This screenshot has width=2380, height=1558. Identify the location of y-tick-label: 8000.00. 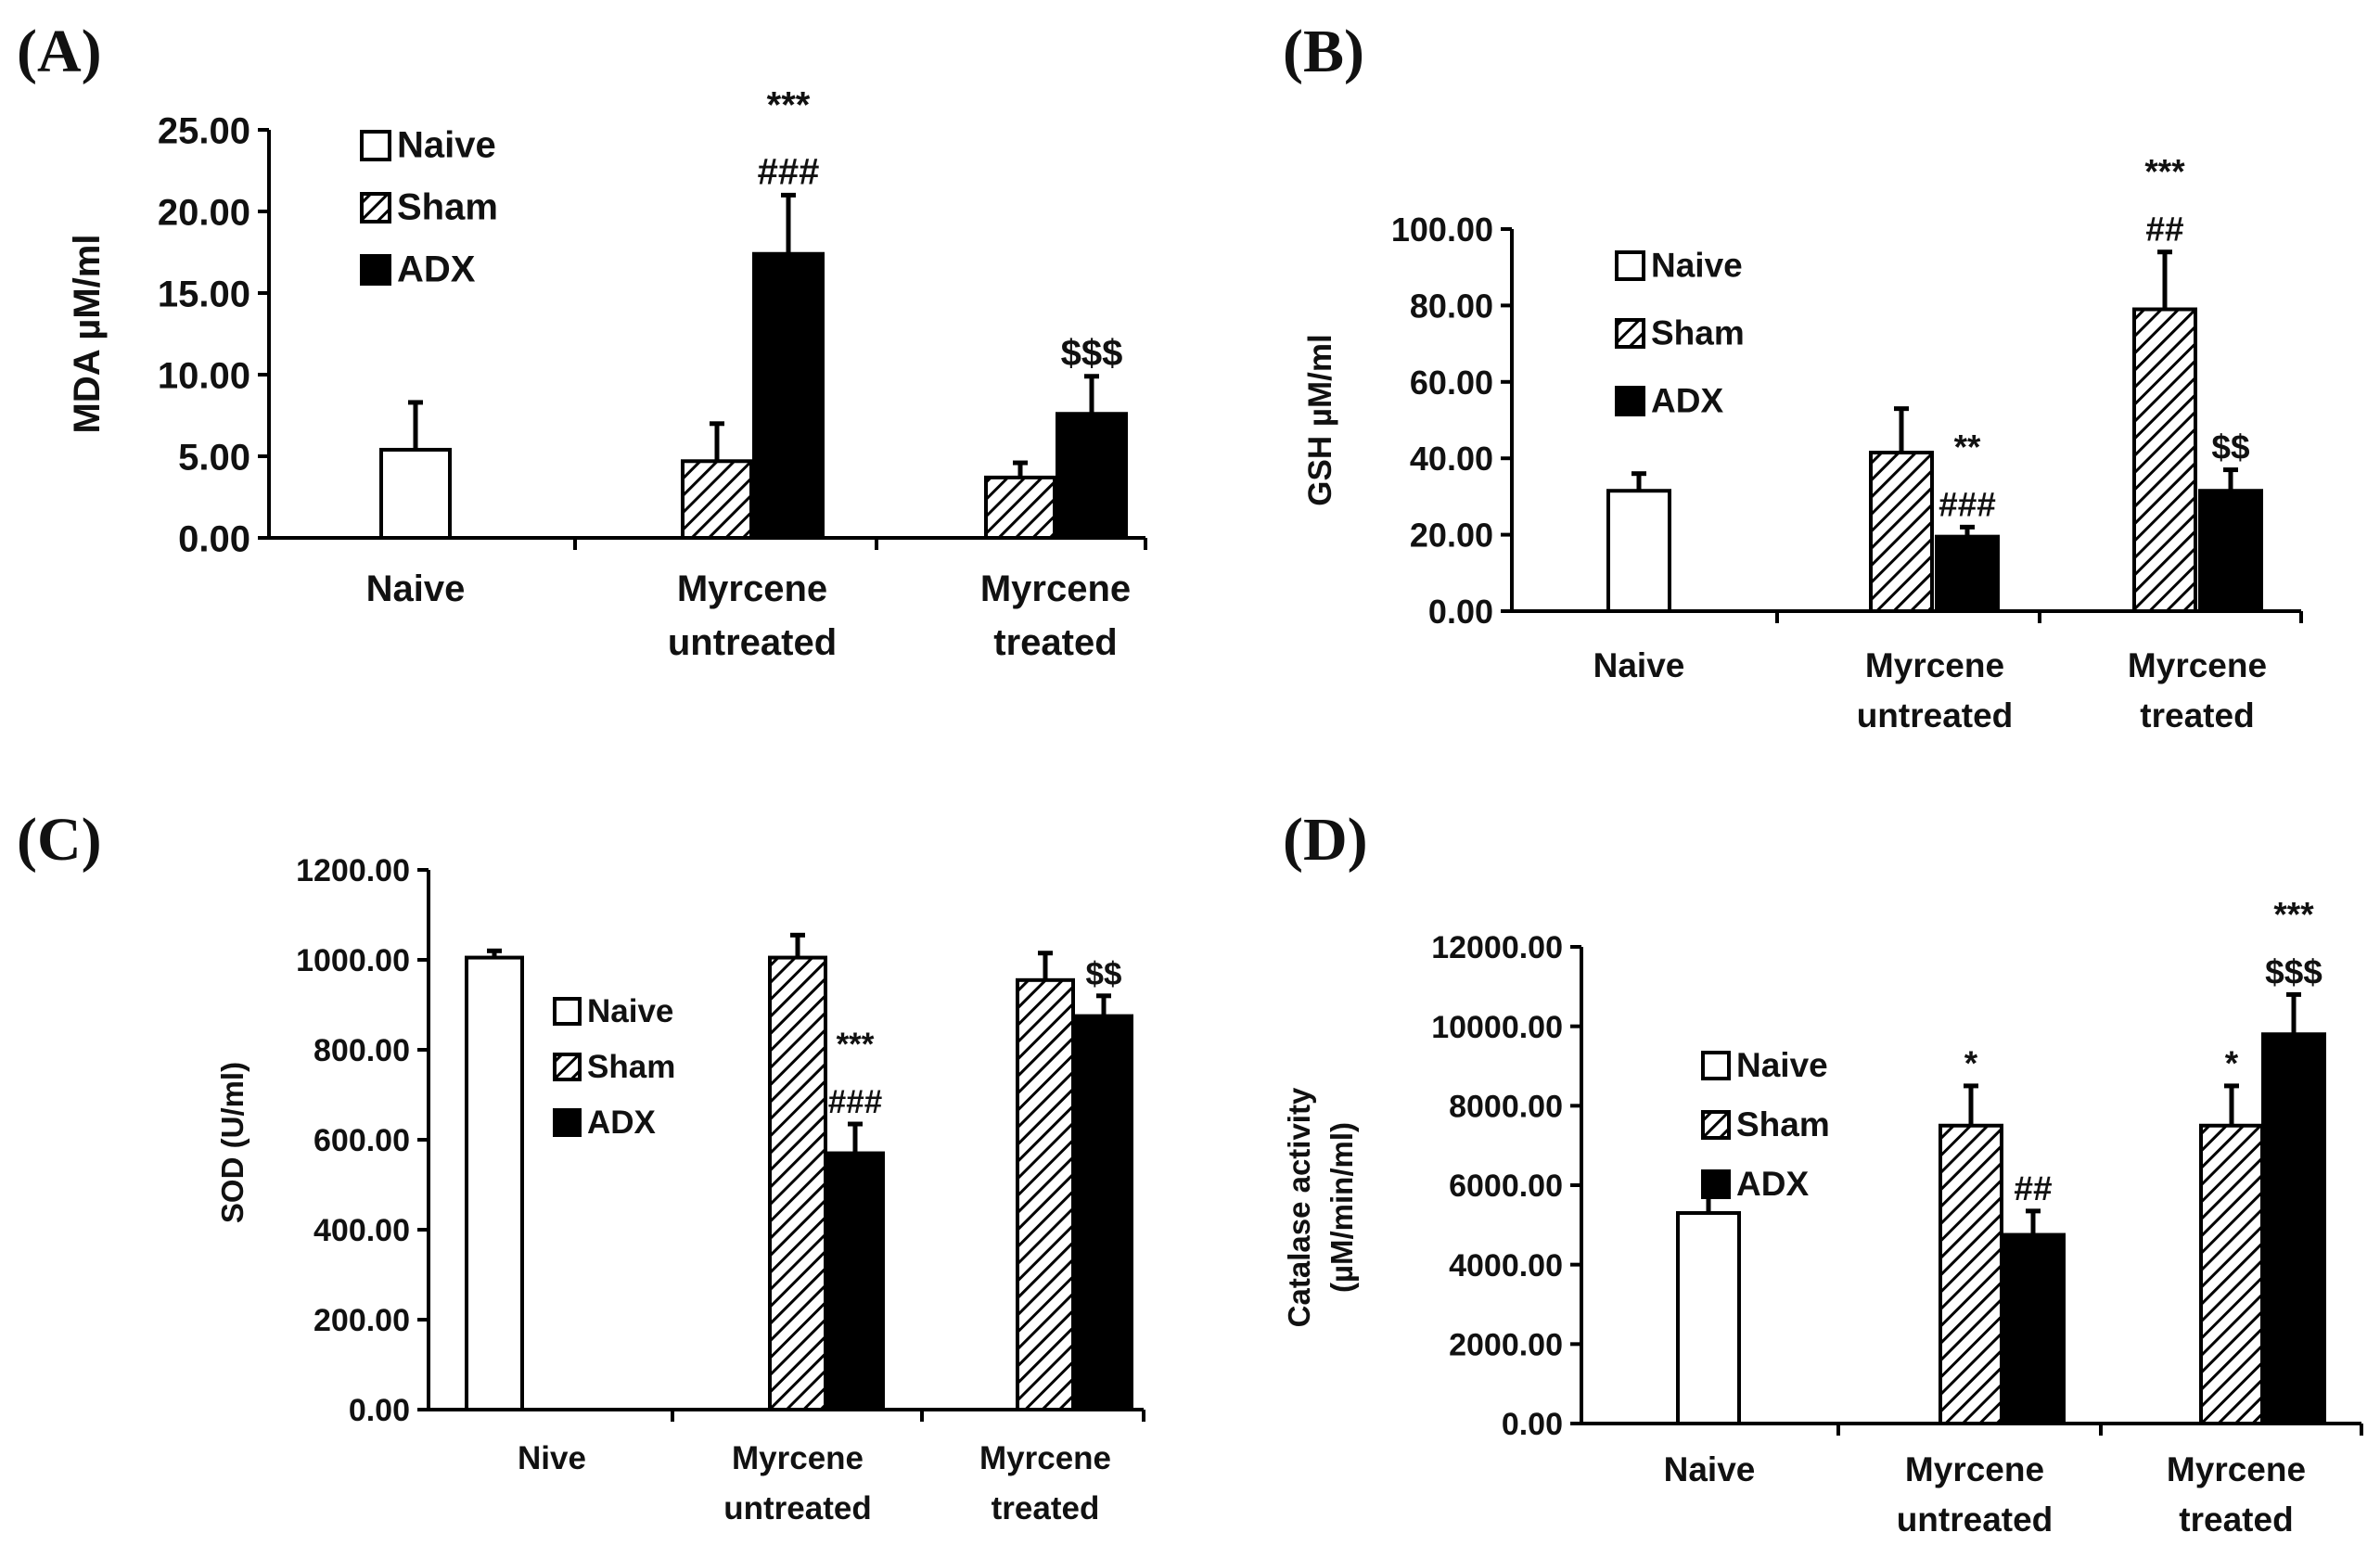
(1506, 1107).